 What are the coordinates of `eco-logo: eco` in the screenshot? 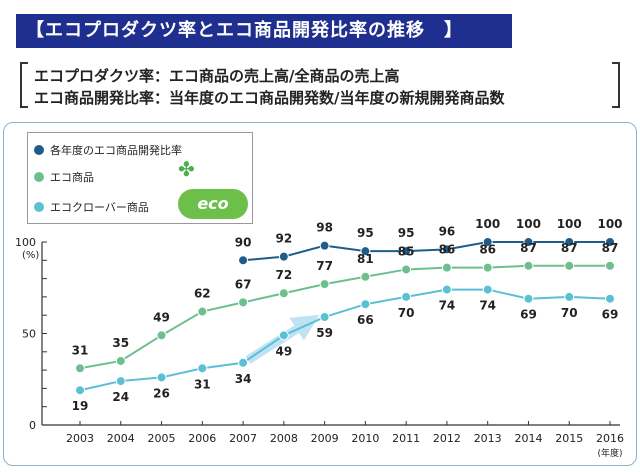 It's located at (213, 204).